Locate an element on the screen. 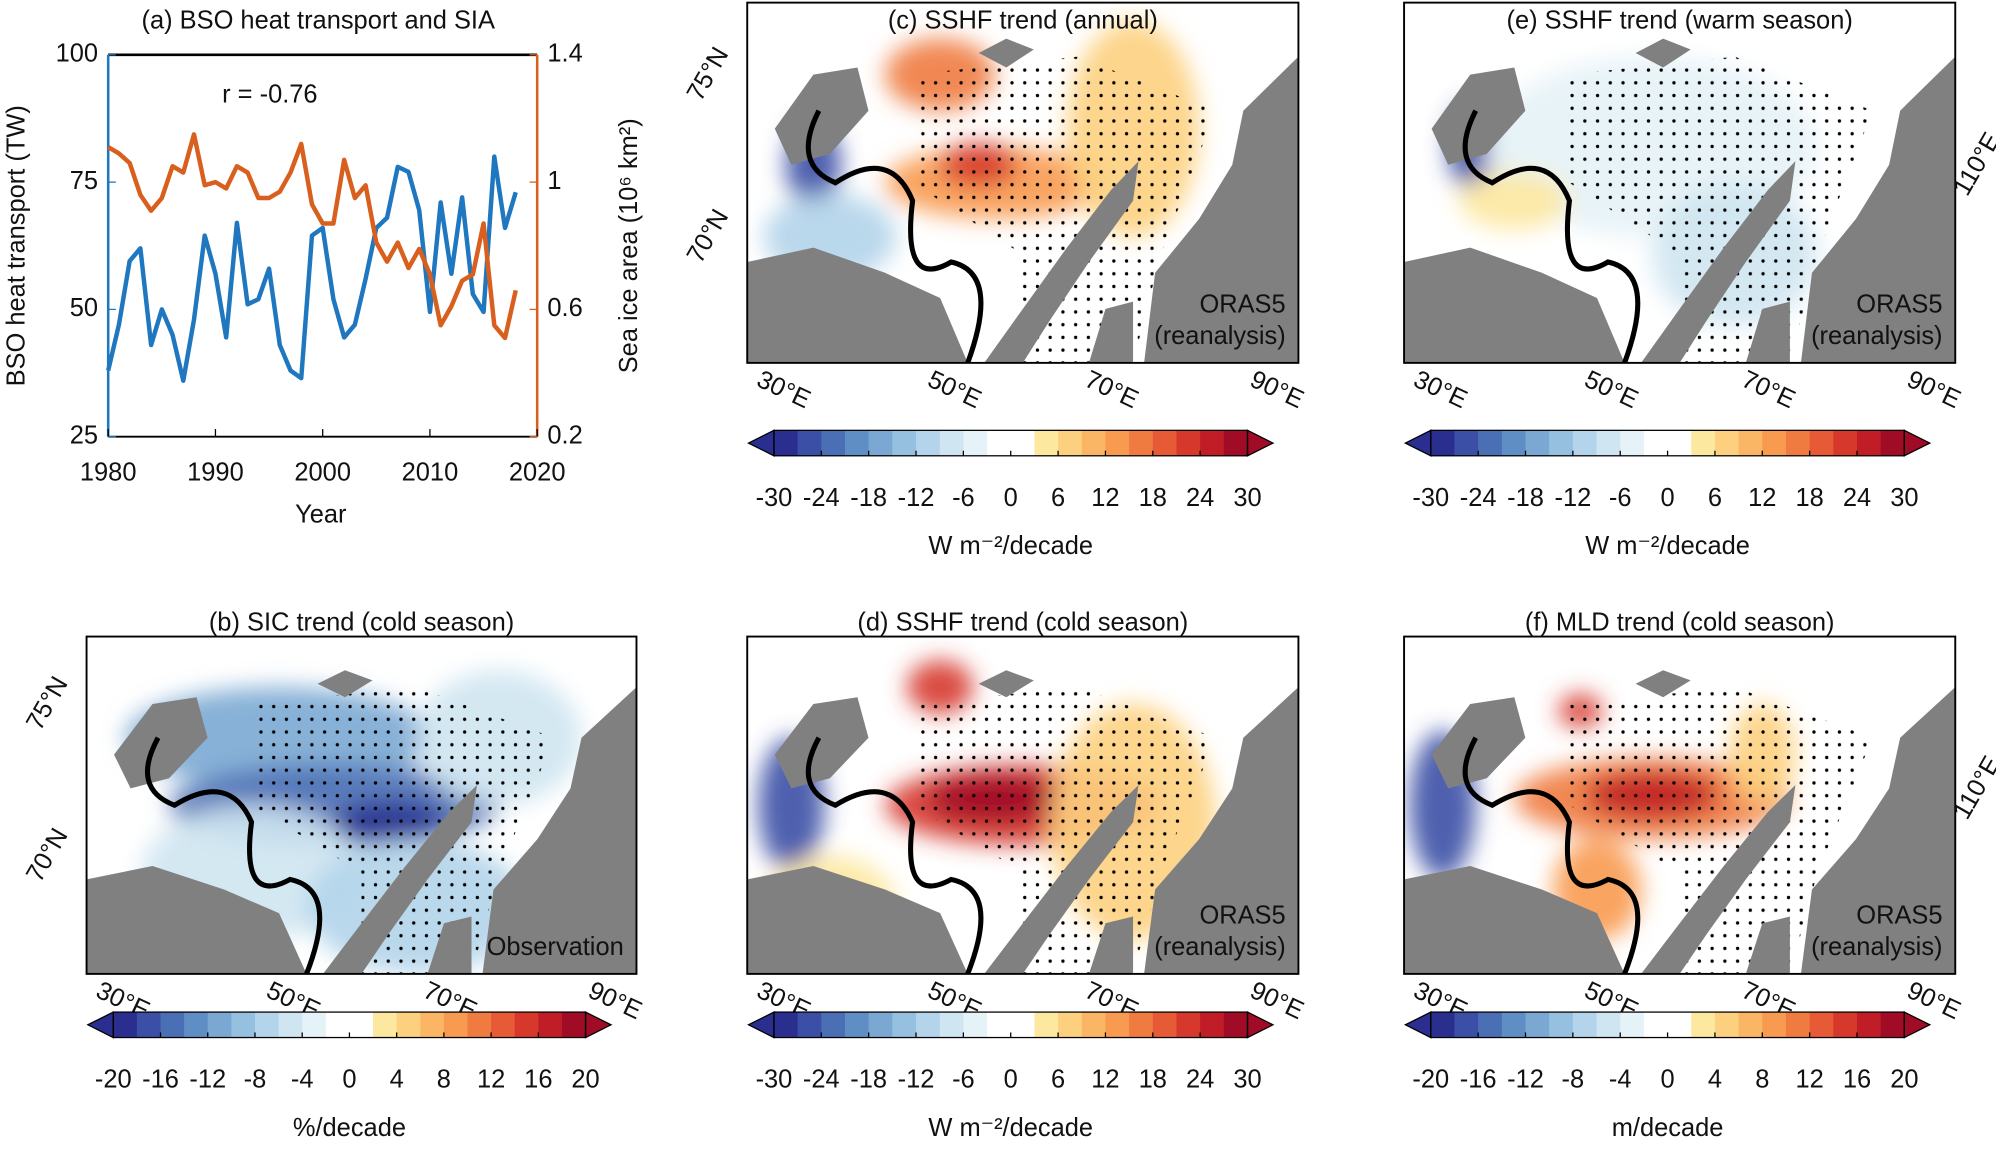  y-tick-label: 75 is located at coordinates (84, 181).